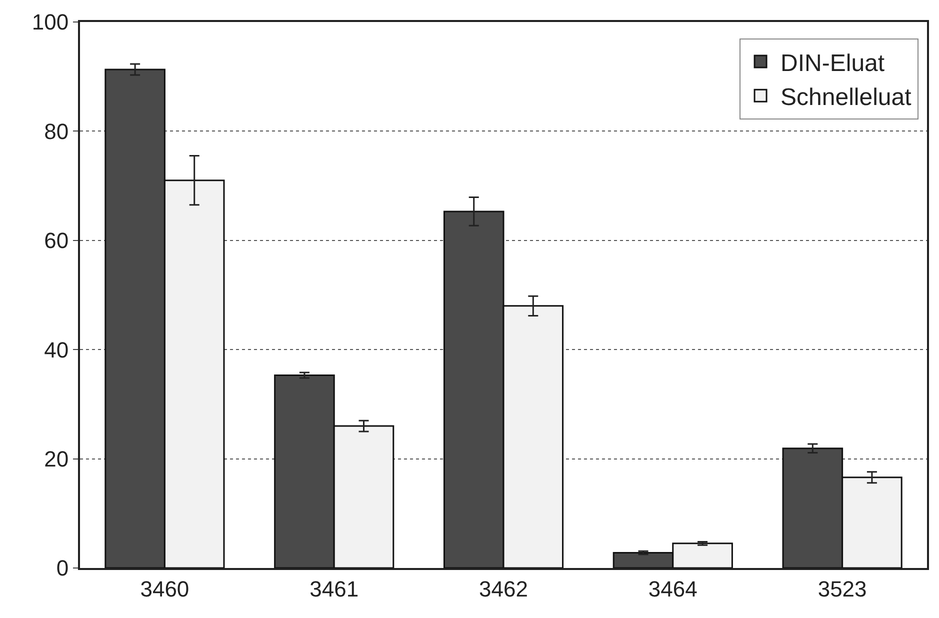 This screenshot has width=939, height=618. Describe the element at coordinates (50, 22) in the screenshot. I see `y-tick-label: 100` at that location.